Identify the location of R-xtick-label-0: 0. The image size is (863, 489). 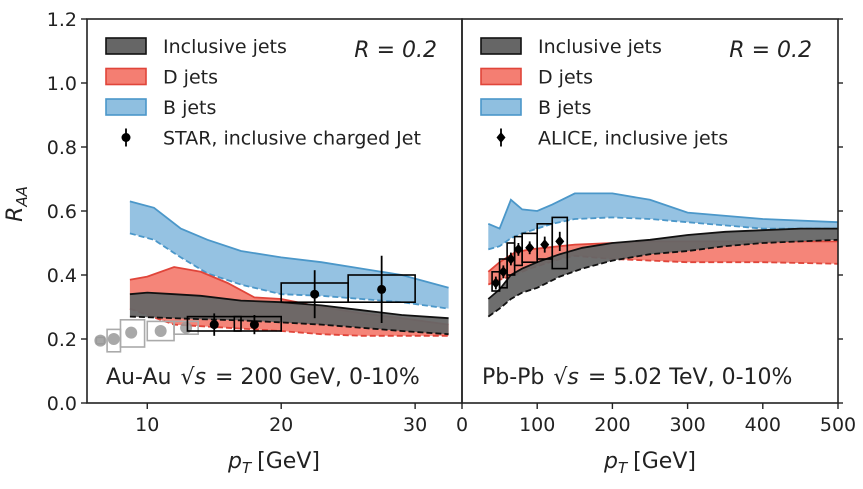
(462, 425).